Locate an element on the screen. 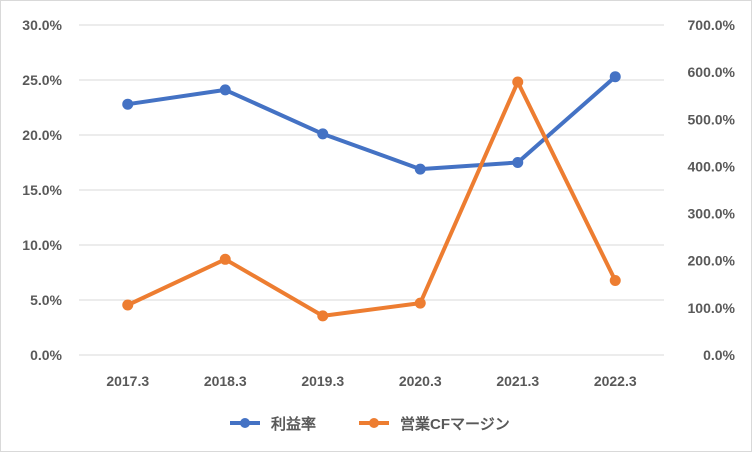 This screenshot has height=456, width=752. left-axis-tick-label: 25.0% is located at coordinates (42, 80).